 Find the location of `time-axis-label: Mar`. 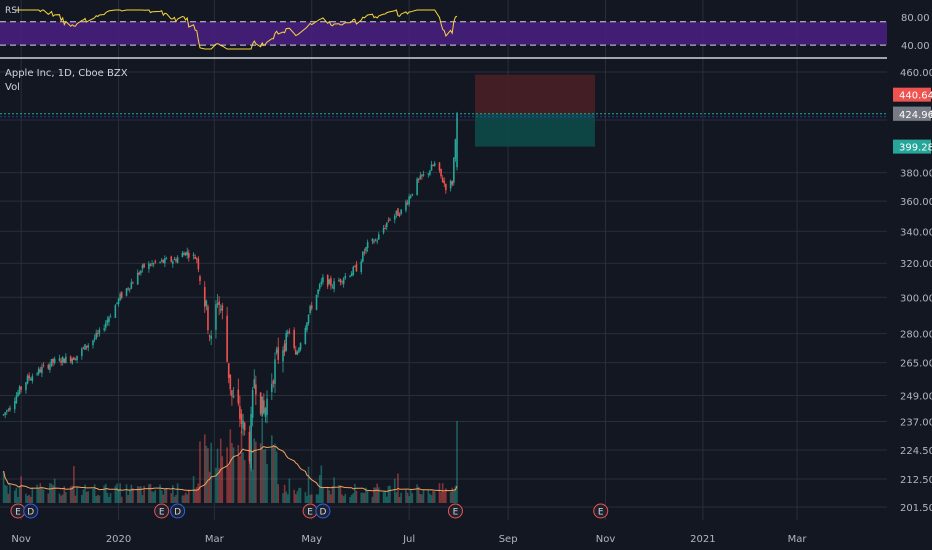

time-axis-label: Mar is located at coordinates (215, 539).